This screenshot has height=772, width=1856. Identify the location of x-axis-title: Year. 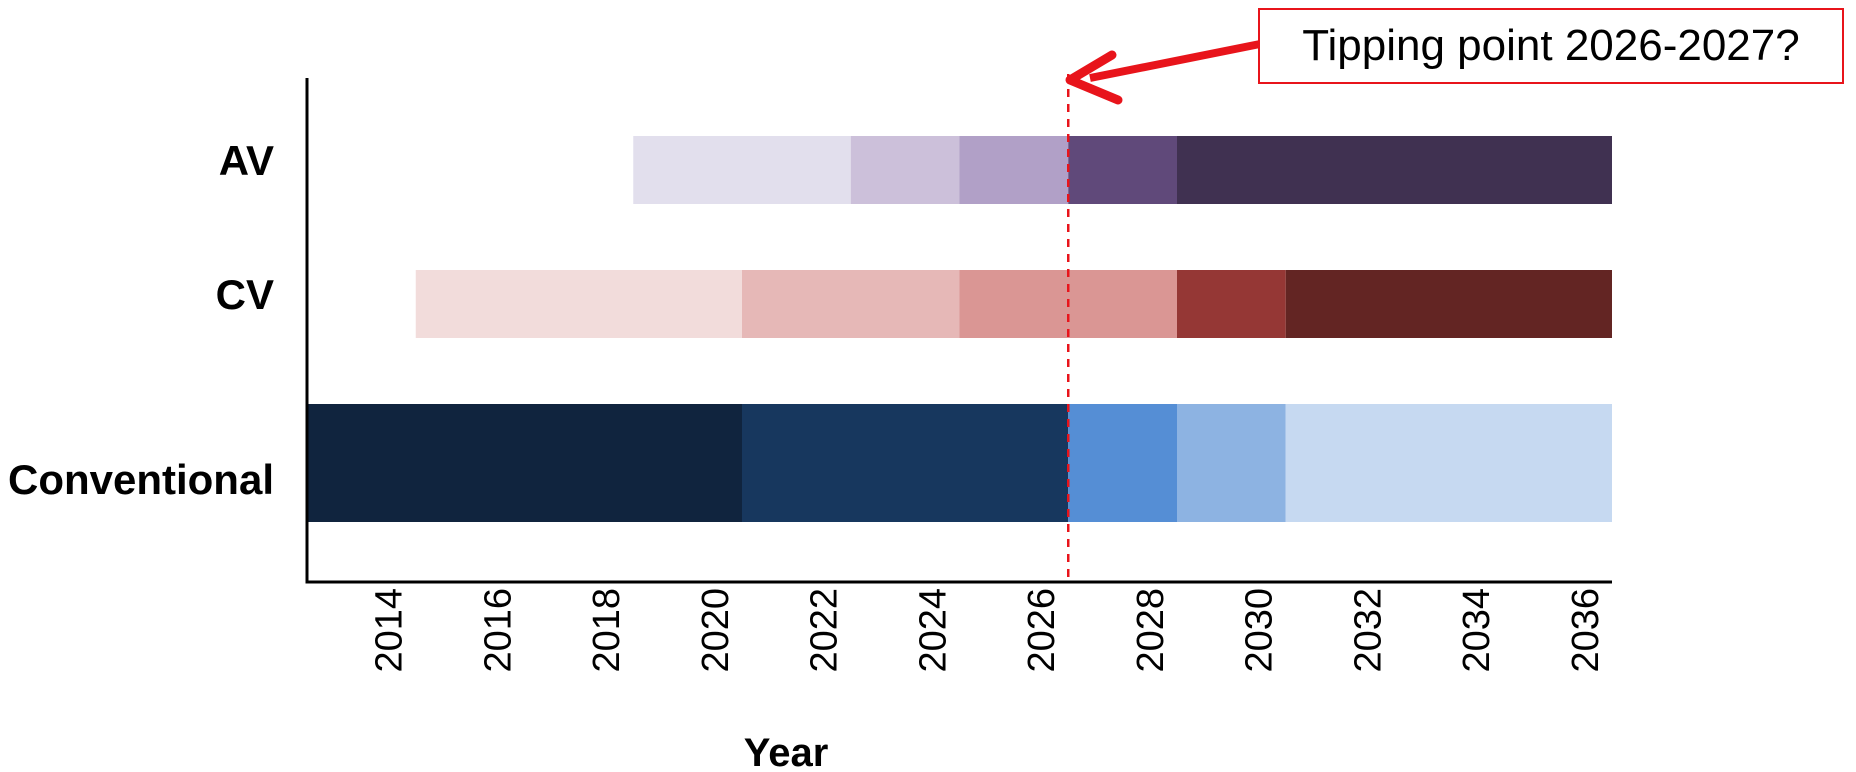
(786, 751).